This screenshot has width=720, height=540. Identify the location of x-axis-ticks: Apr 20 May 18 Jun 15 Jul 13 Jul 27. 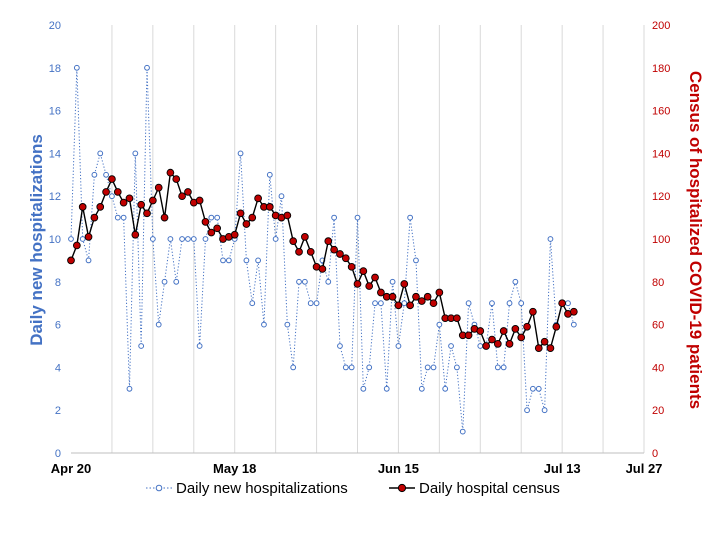
(357, 468).